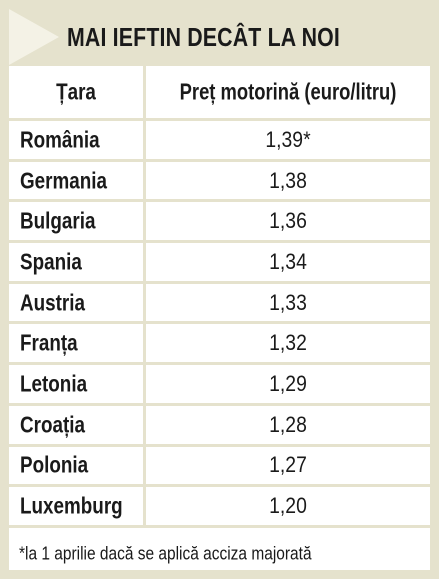 Image resolution: width=439 pixels, height=579 pixels. I want to click on country-cell: Germania, so click(77, 180).